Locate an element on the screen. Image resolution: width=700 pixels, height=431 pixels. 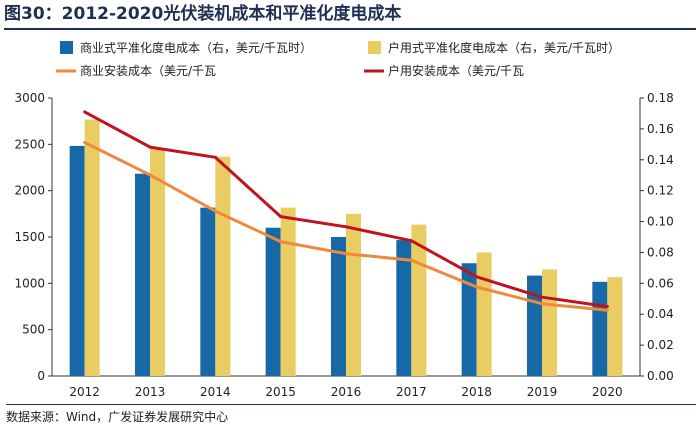
x-tick-label: 2013 is located at coordinates (150, 392).